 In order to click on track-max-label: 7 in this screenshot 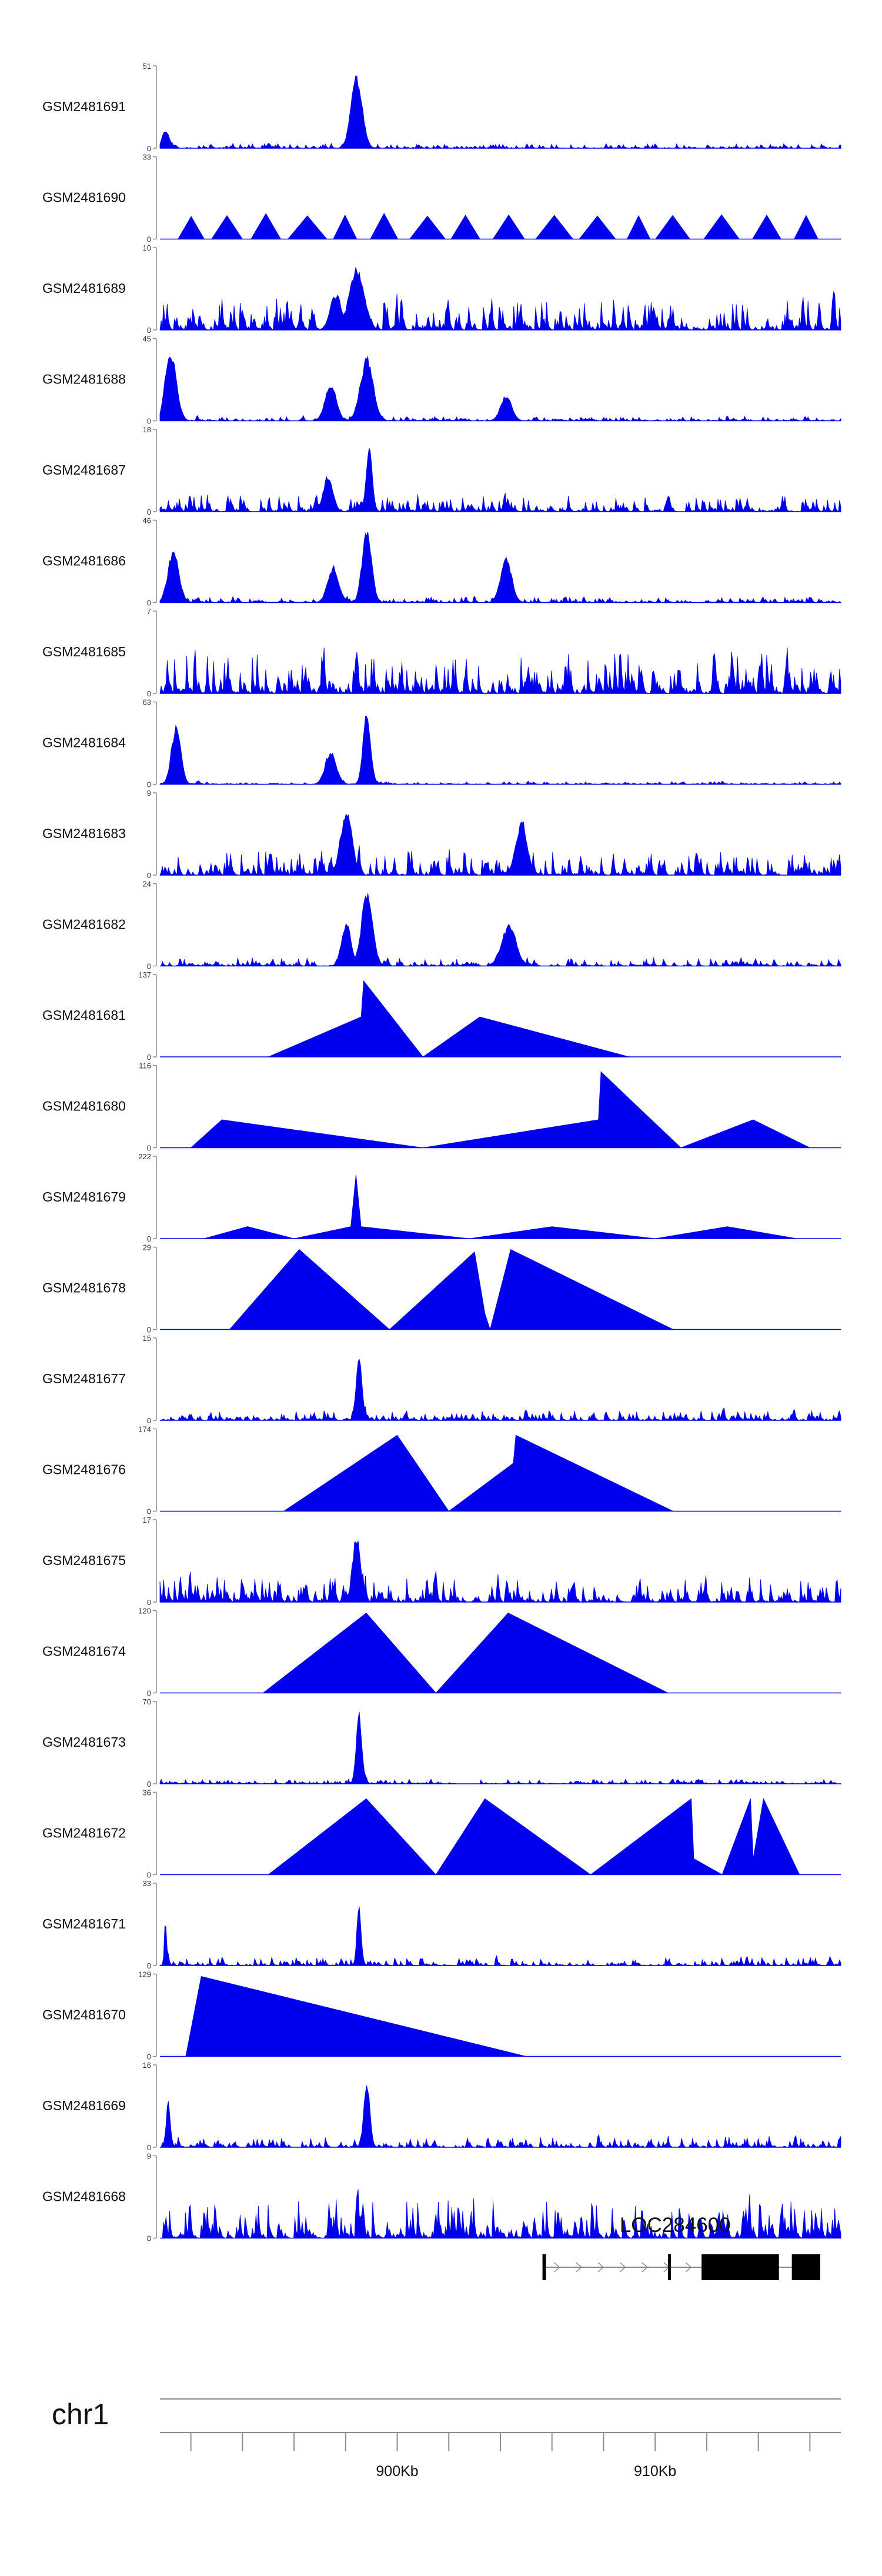, I will do `click(149, 611)`.